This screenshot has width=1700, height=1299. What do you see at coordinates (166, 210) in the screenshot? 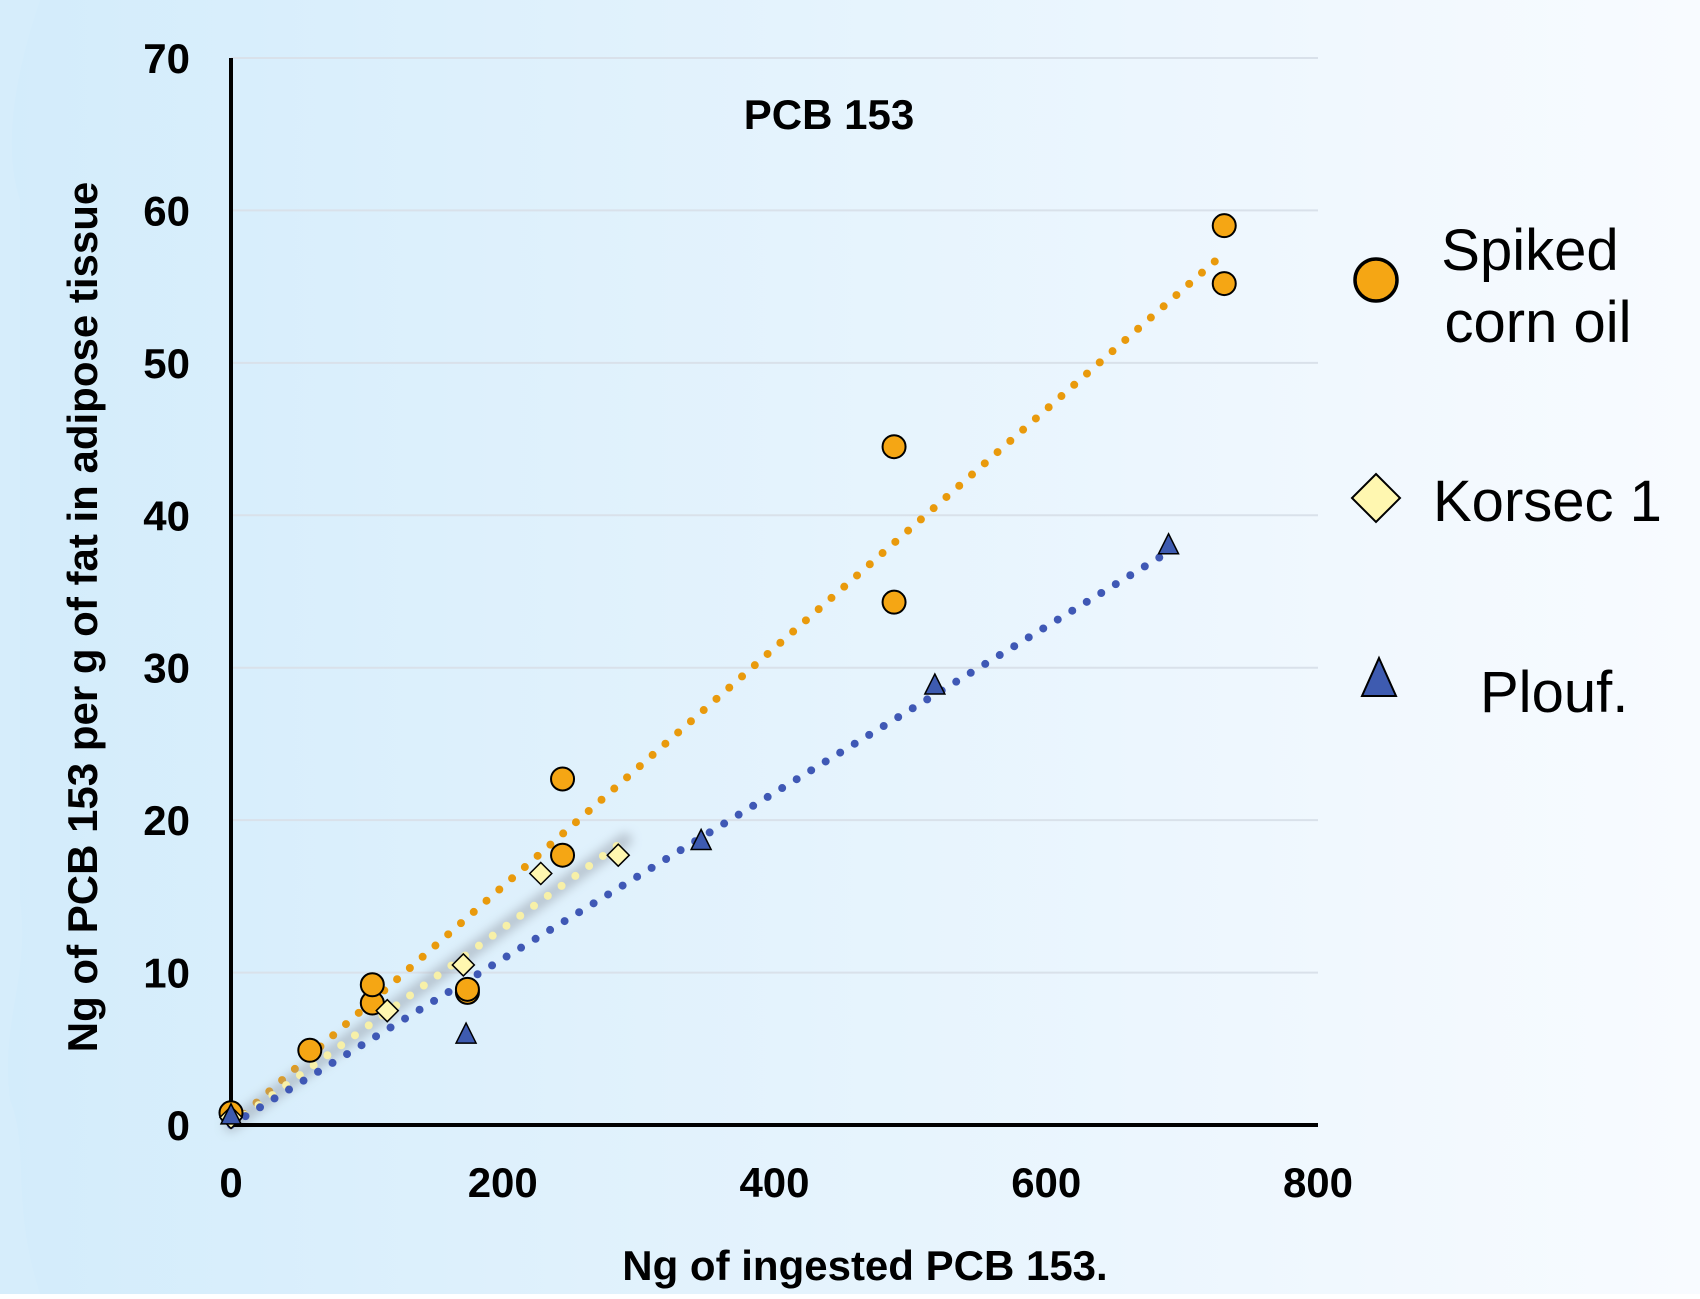
I see `y-tick-label: 60` at bounding box center [166, 210].